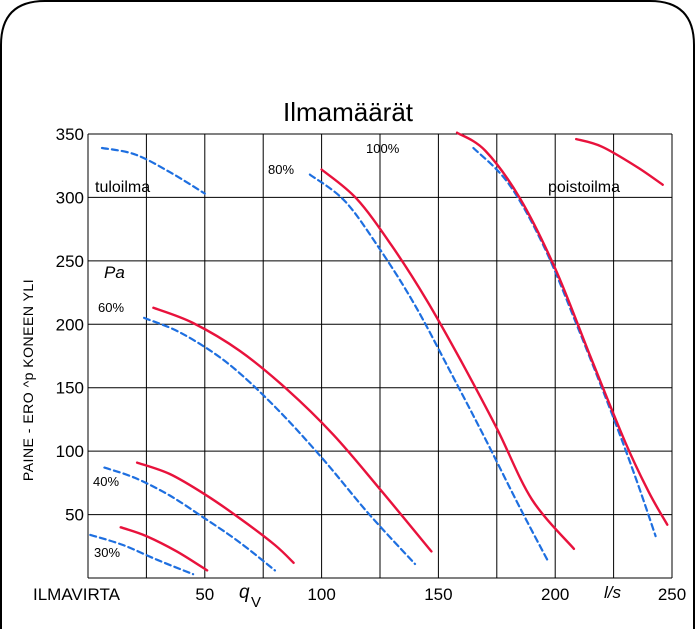 This screenshot has width=695, height=629. Describe the element at coordinates (555, 594) in the screenshot. I see `x-tick-label: 200` at that location.